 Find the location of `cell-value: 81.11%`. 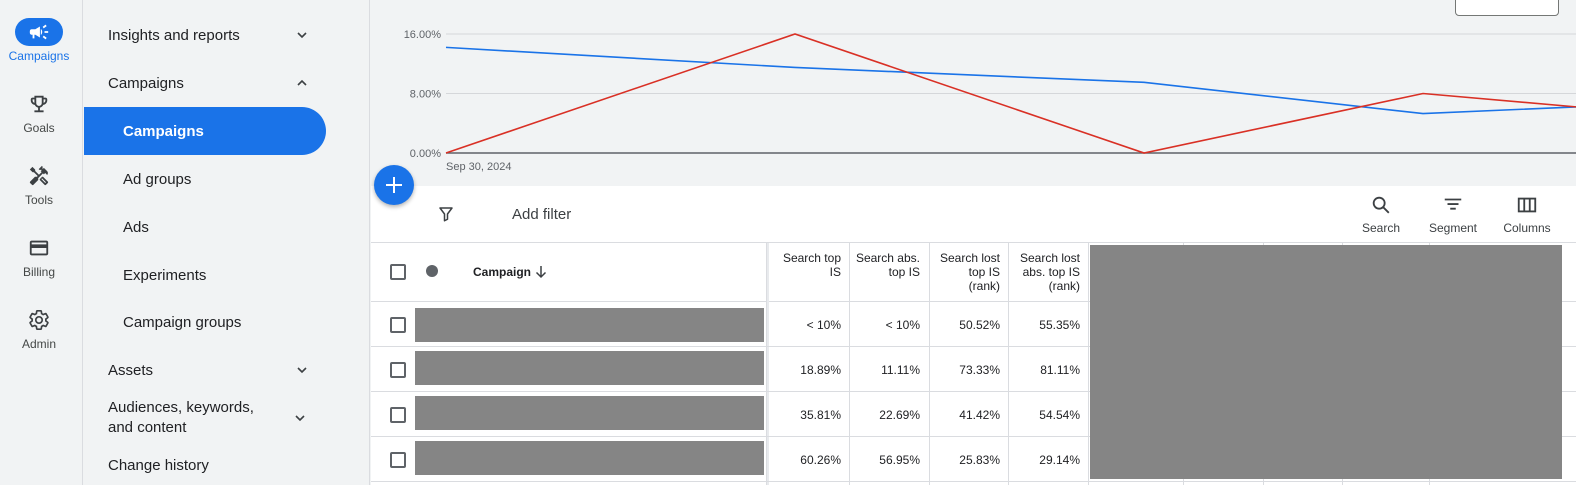

cell-value: 81.11% is located at coordinates (1060, 370).